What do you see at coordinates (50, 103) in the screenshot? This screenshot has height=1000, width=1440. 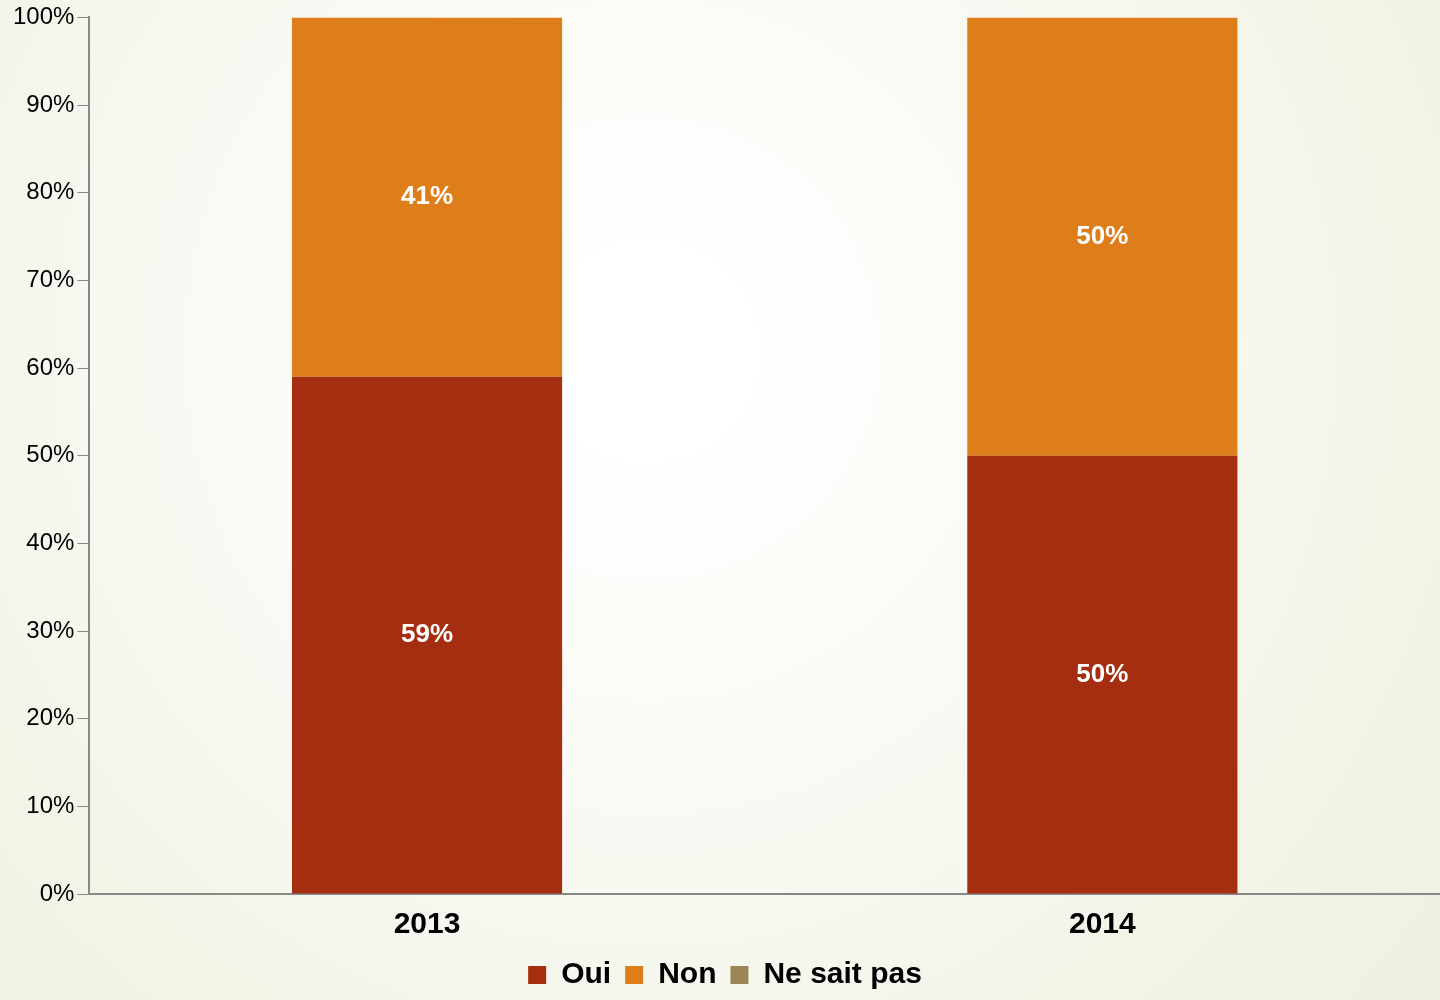 I see `y-tick-label: 90%` at bounding box center [50, 103].